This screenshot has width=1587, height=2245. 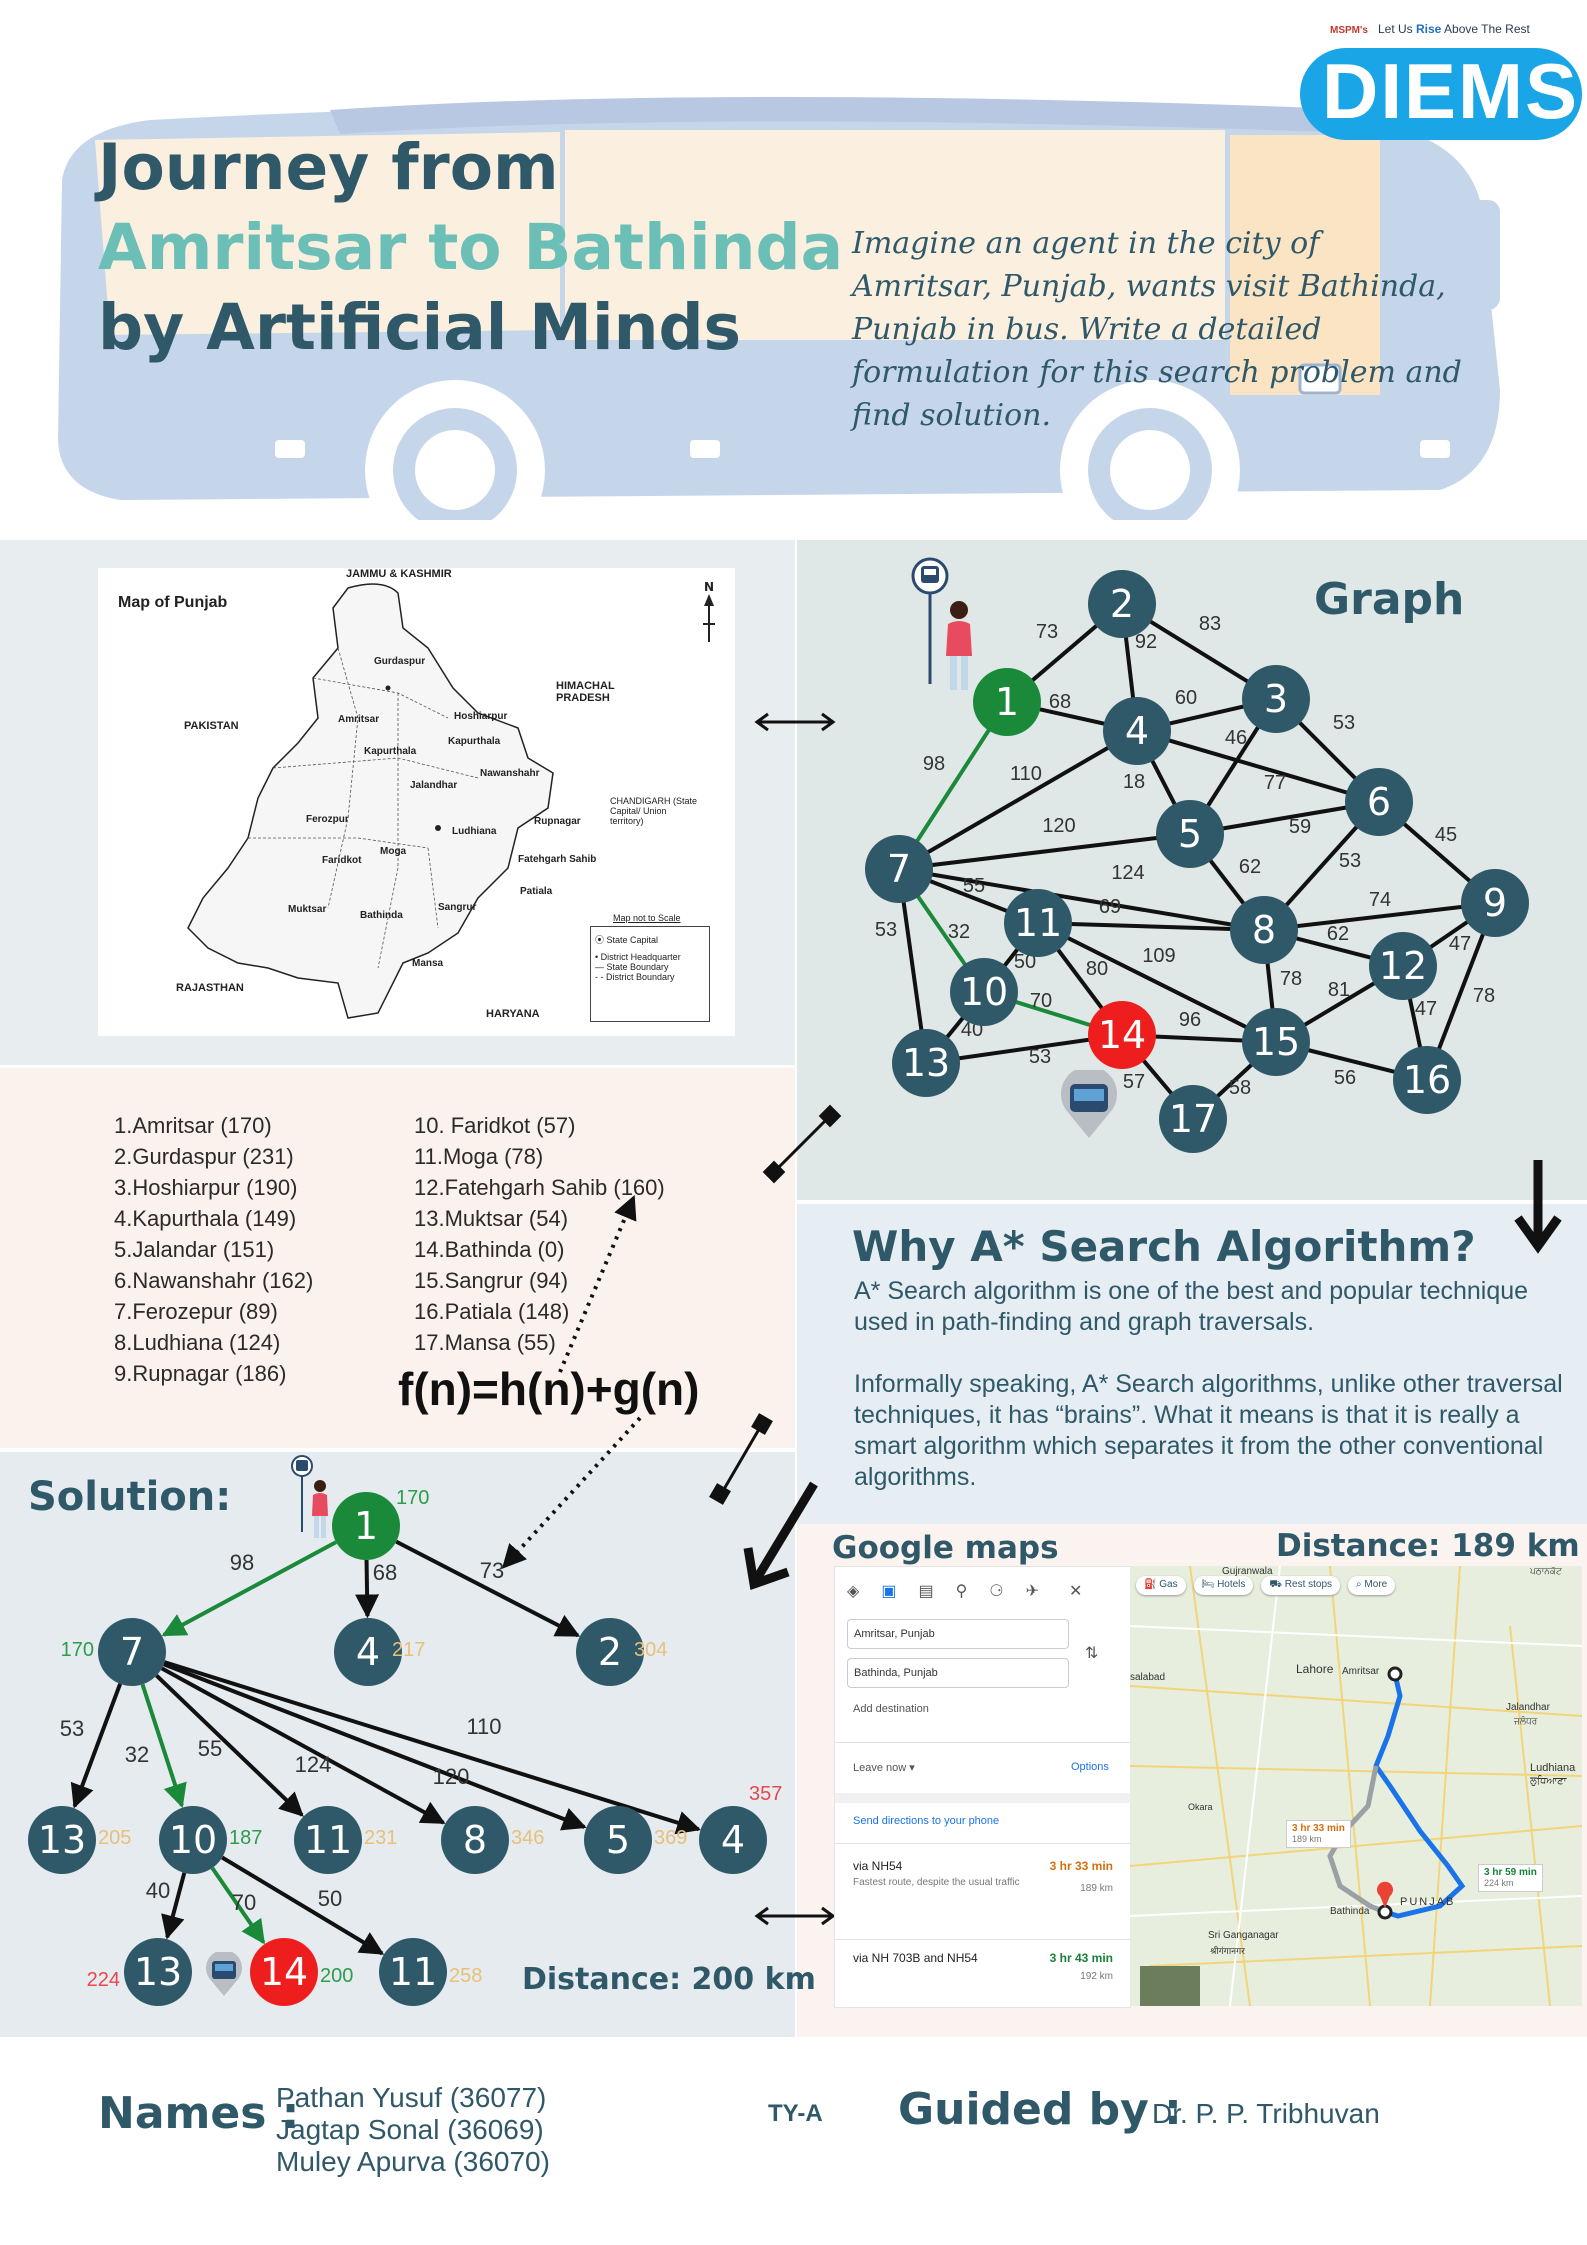 What do you see at coordinates (210, 988) in the screenshot?
I see `label-raj: RAJASTHAN` at bounding box center [210, 988].